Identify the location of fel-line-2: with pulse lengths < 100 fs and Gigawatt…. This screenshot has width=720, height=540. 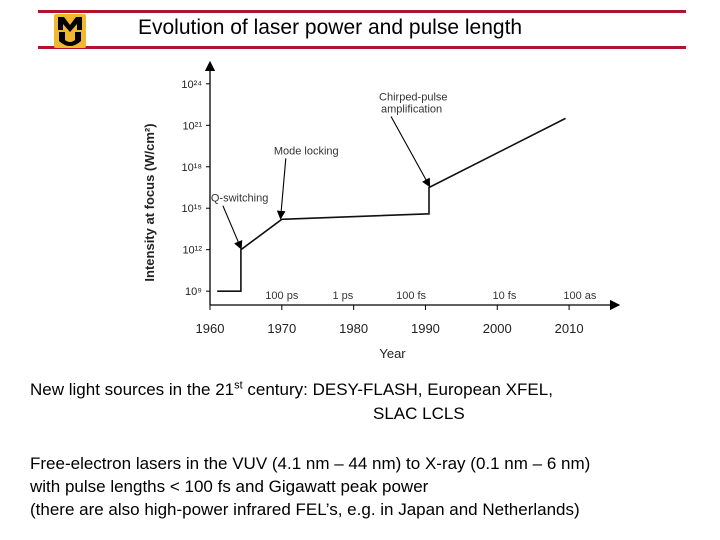
(229, 486).